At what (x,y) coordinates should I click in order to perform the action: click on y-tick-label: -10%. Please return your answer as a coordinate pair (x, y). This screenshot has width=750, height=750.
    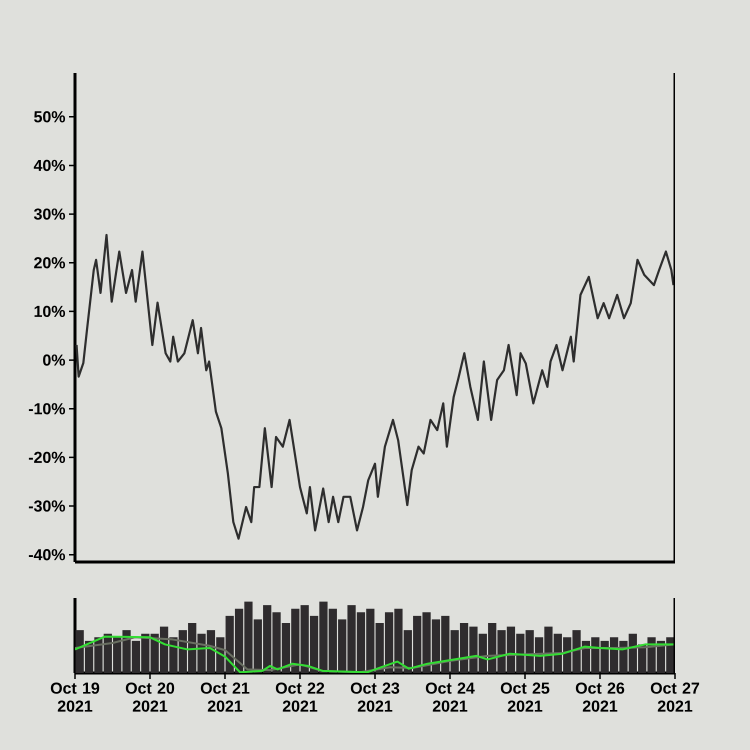
    Looking at the image, I should click on (47, 408).